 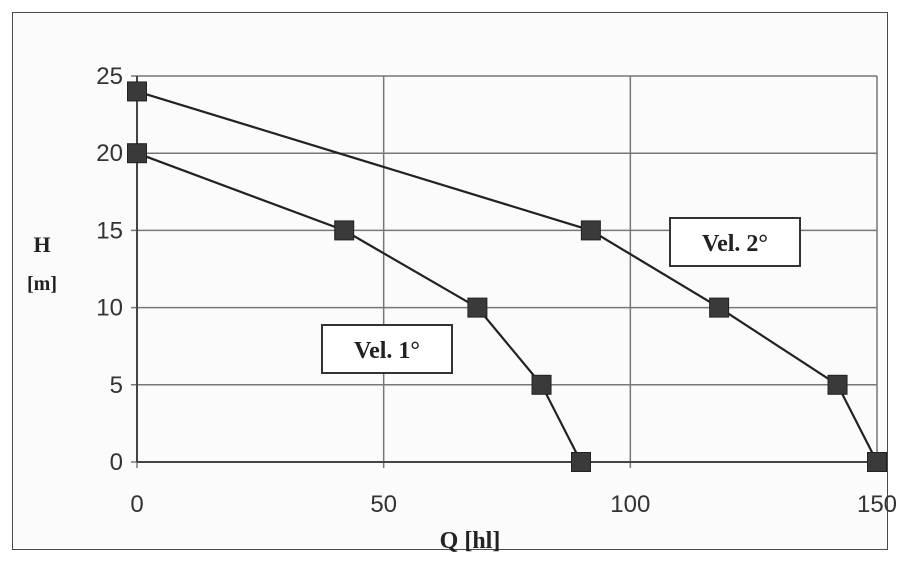 I want to click on y-tick-label: 20, so click(x=109, y=153).